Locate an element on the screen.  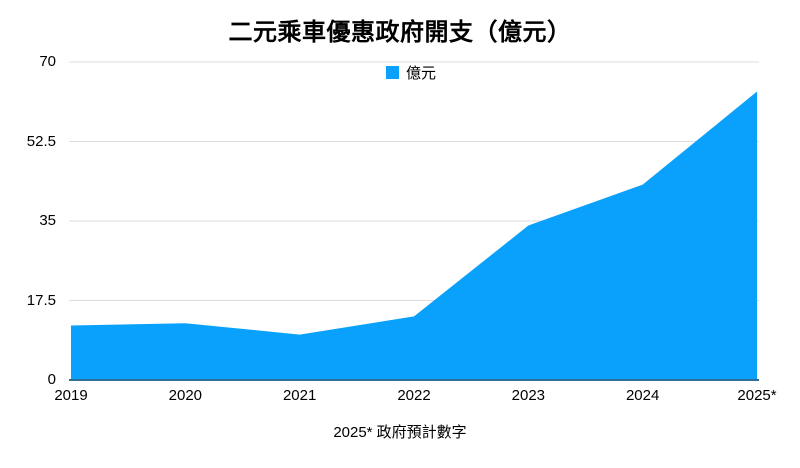
y-tick-label: 17.5 is located at coordinates (41, 300).